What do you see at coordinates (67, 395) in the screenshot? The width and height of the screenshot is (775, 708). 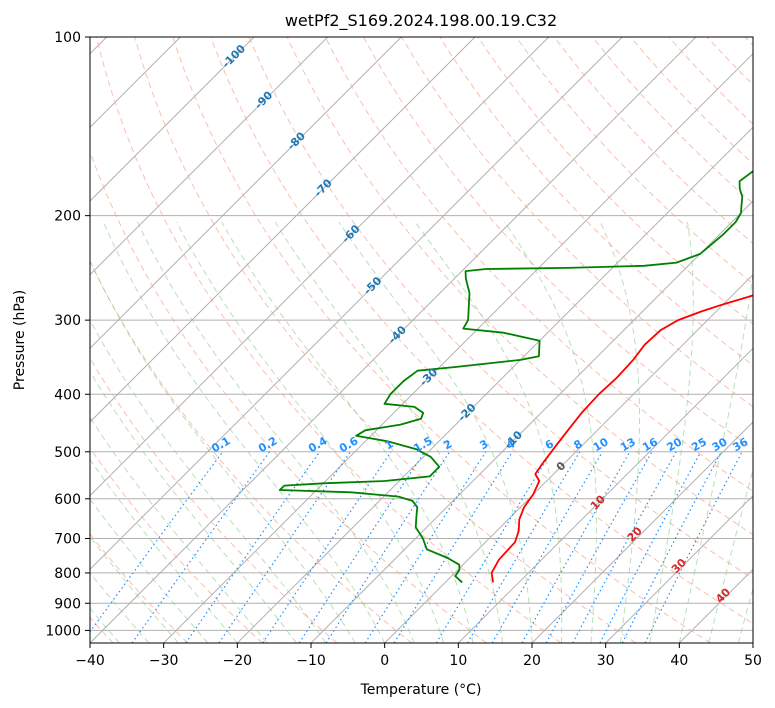 I see `y-tick-label: 400` at bounding box center [67, 395].